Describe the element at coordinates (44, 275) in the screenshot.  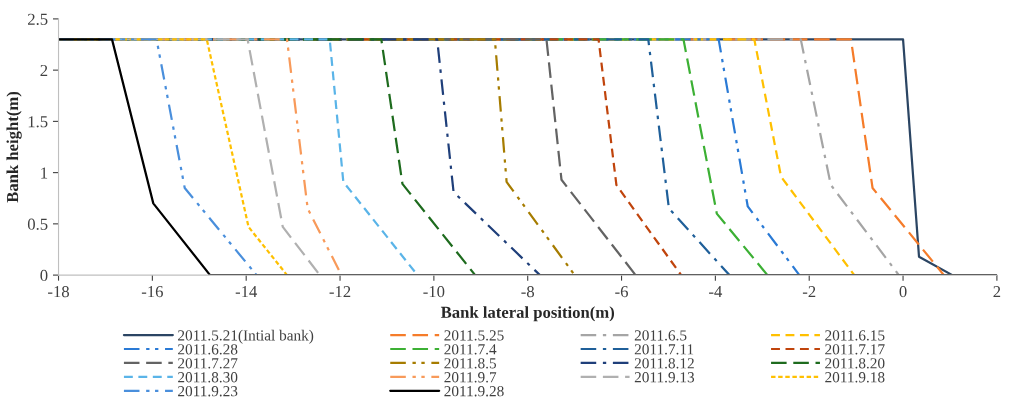
I see `y-tick-label: 0` at that location.